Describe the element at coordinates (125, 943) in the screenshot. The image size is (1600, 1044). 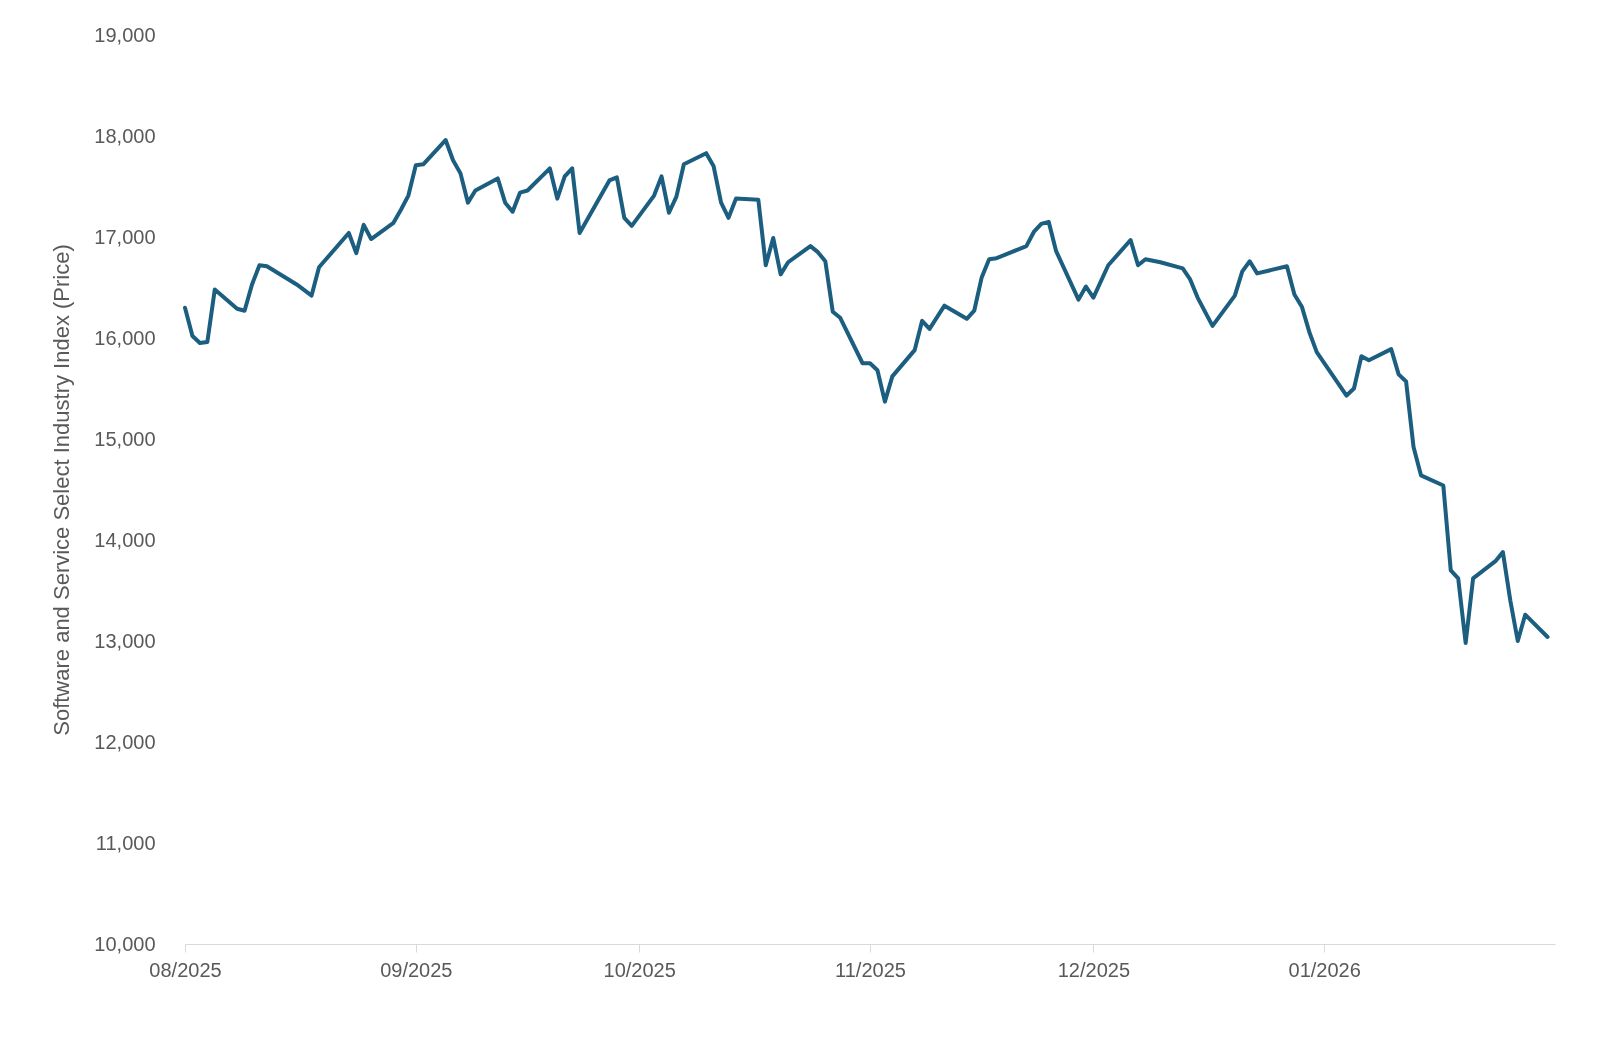
I see `y-tick-label: 10,000` at that location.